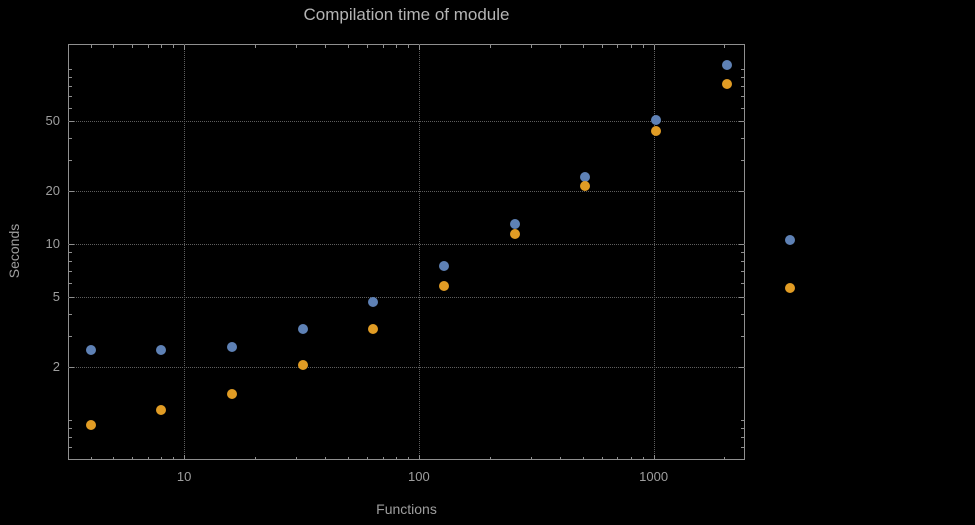 The width and height of the screenshot is (975, 525). Describe the element at coordinates (419, 476) in the screenshot. I see `x-tick-label: 100` at that location.